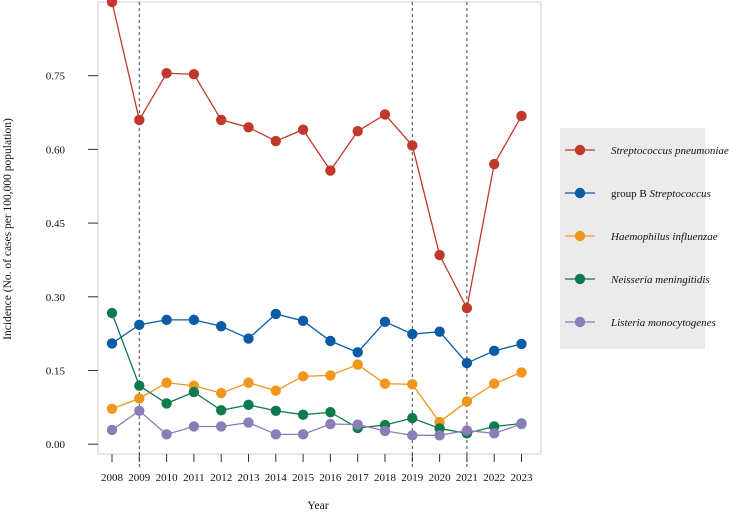  I want to click on x-tick-label: 2010, so click(167, 478).